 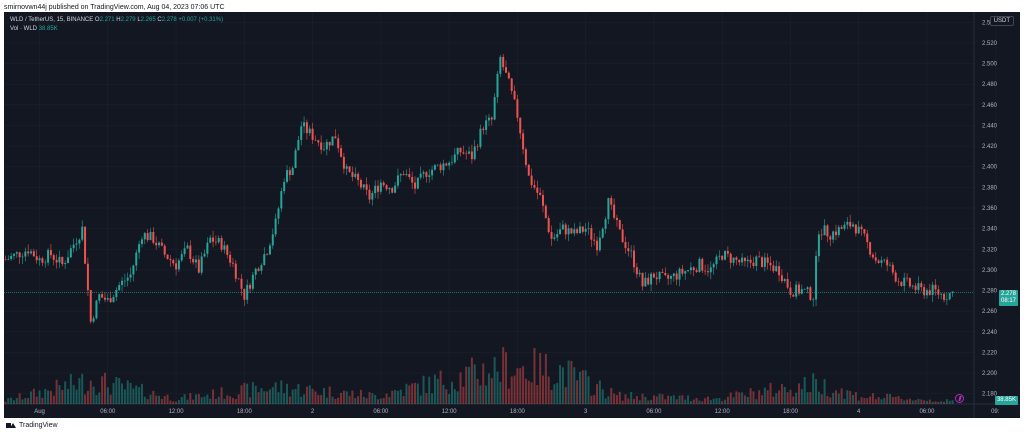 What do you see at coordinates (159, 20) in the screenshot?
I see `close-label: C` at bounding box center [159, 20].